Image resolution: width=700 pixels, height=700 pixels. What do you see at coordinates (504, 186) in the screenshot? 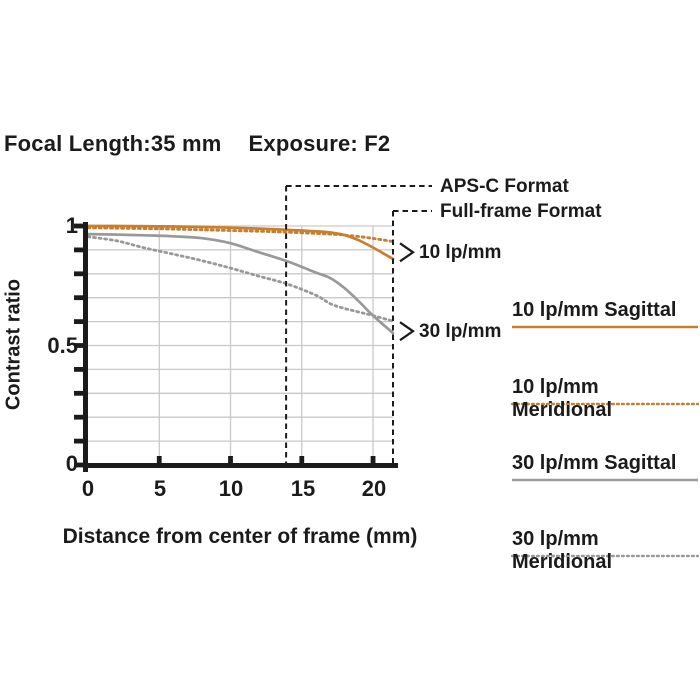
I see `apsc-format-label: APS-C Format` at bounding box center [504, 186].